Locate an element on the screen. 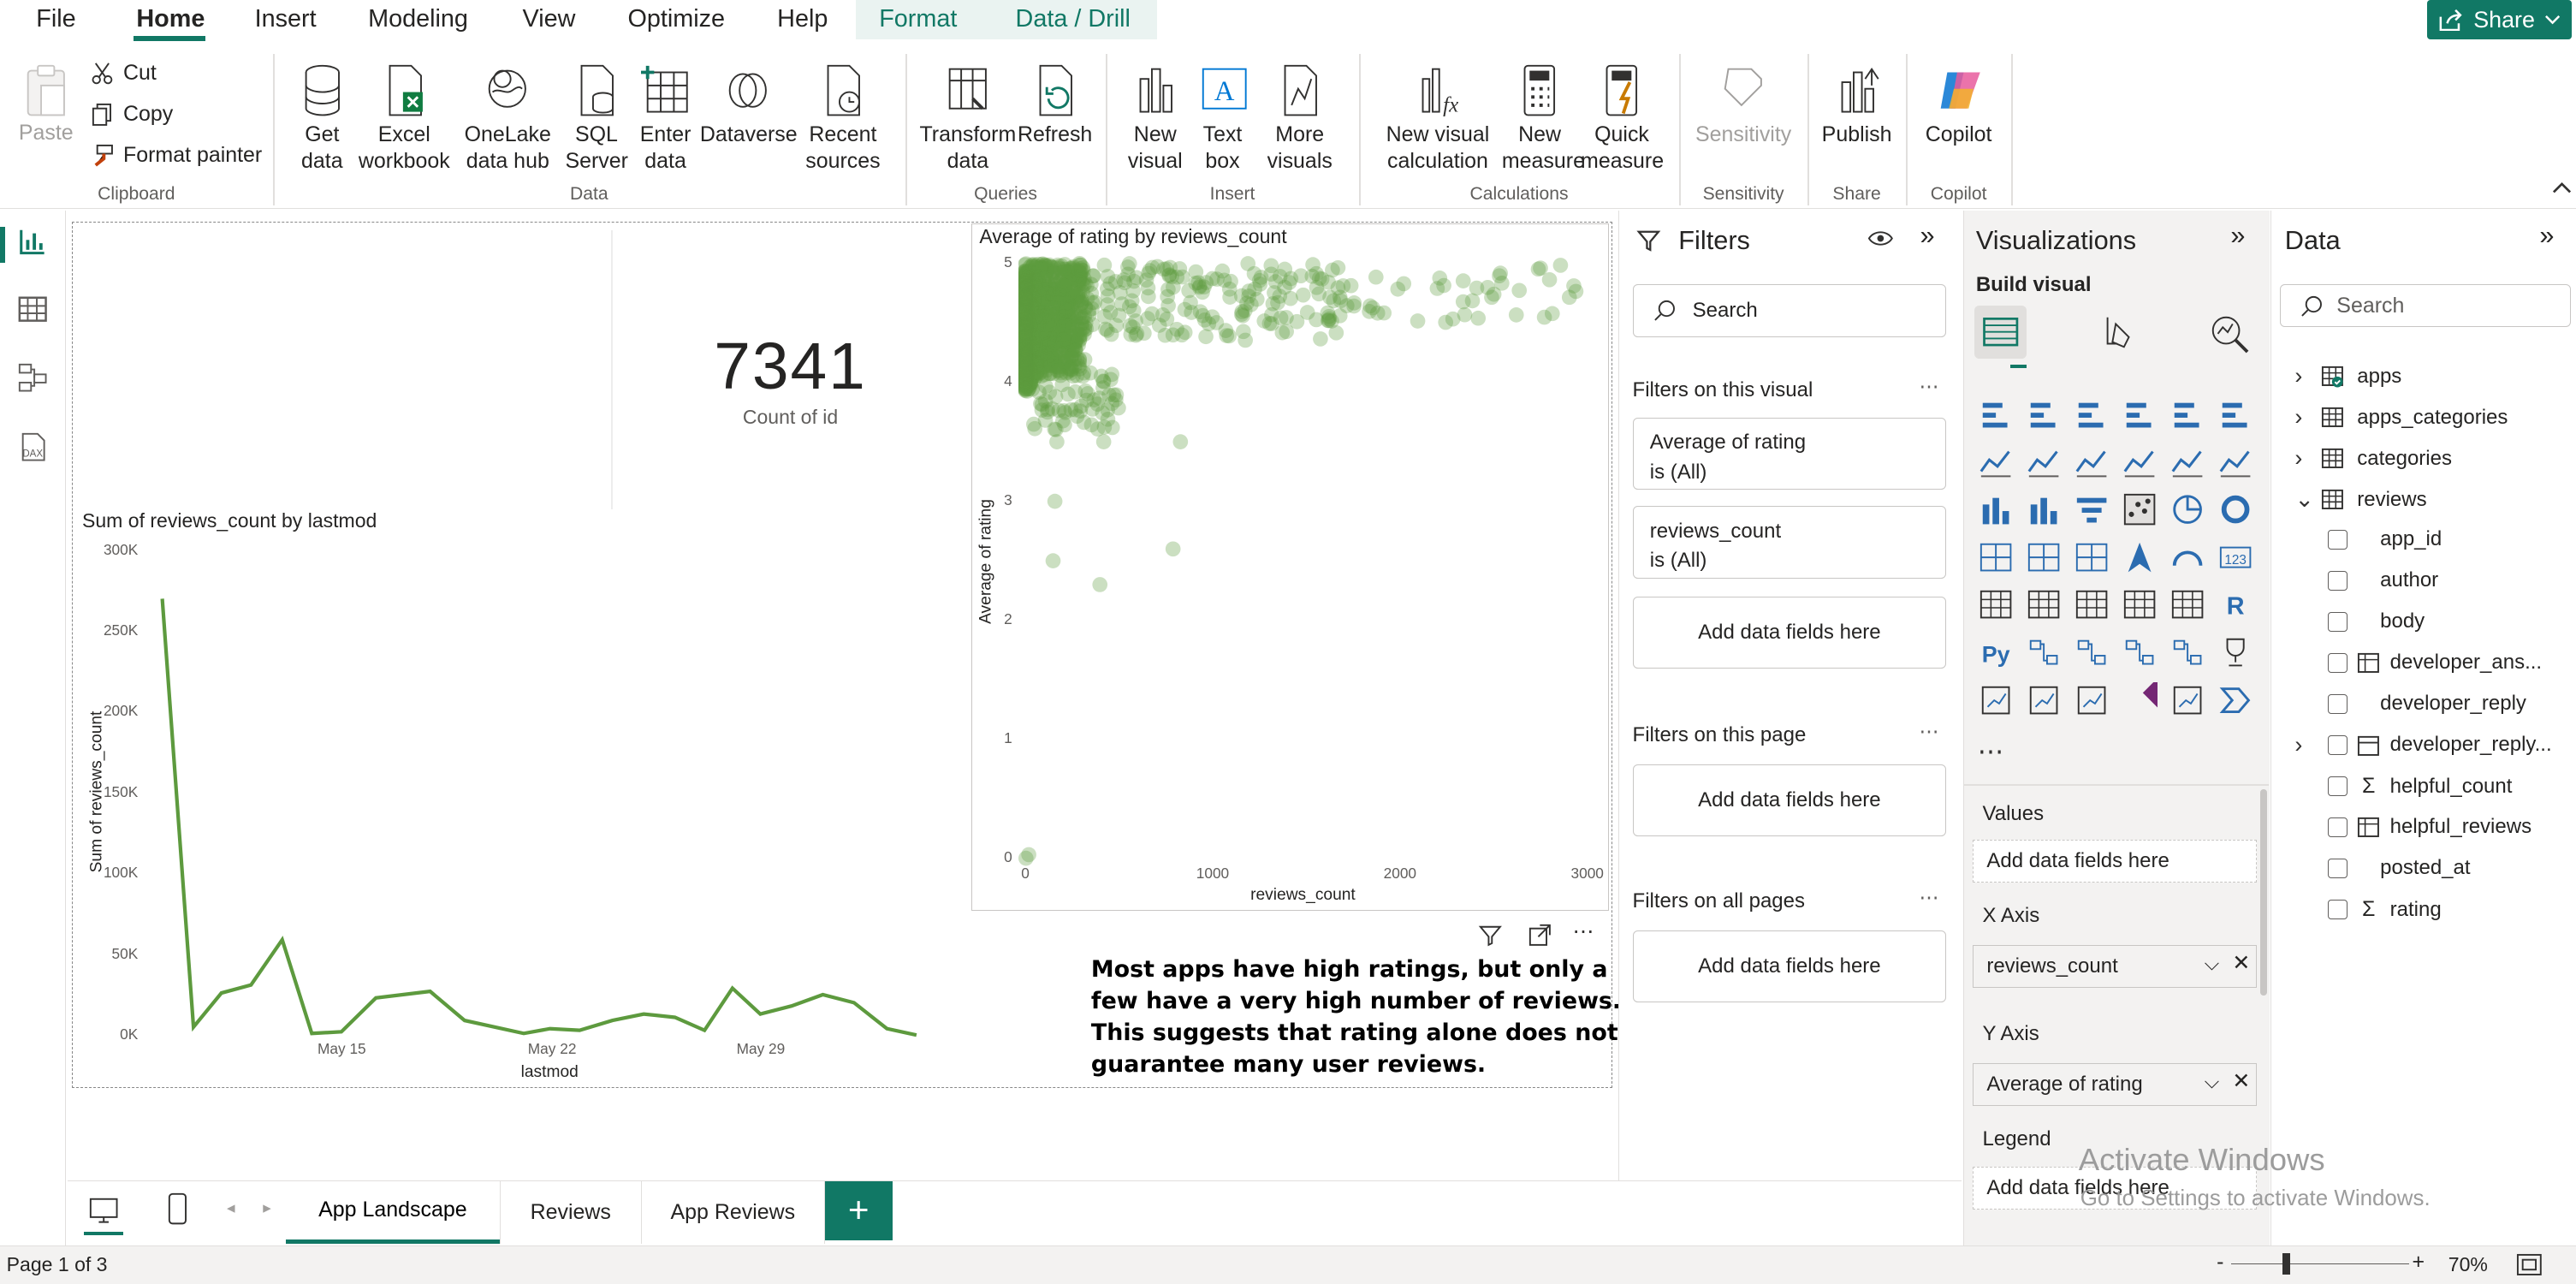  menu-file: File is located at coordinates (56, 18).